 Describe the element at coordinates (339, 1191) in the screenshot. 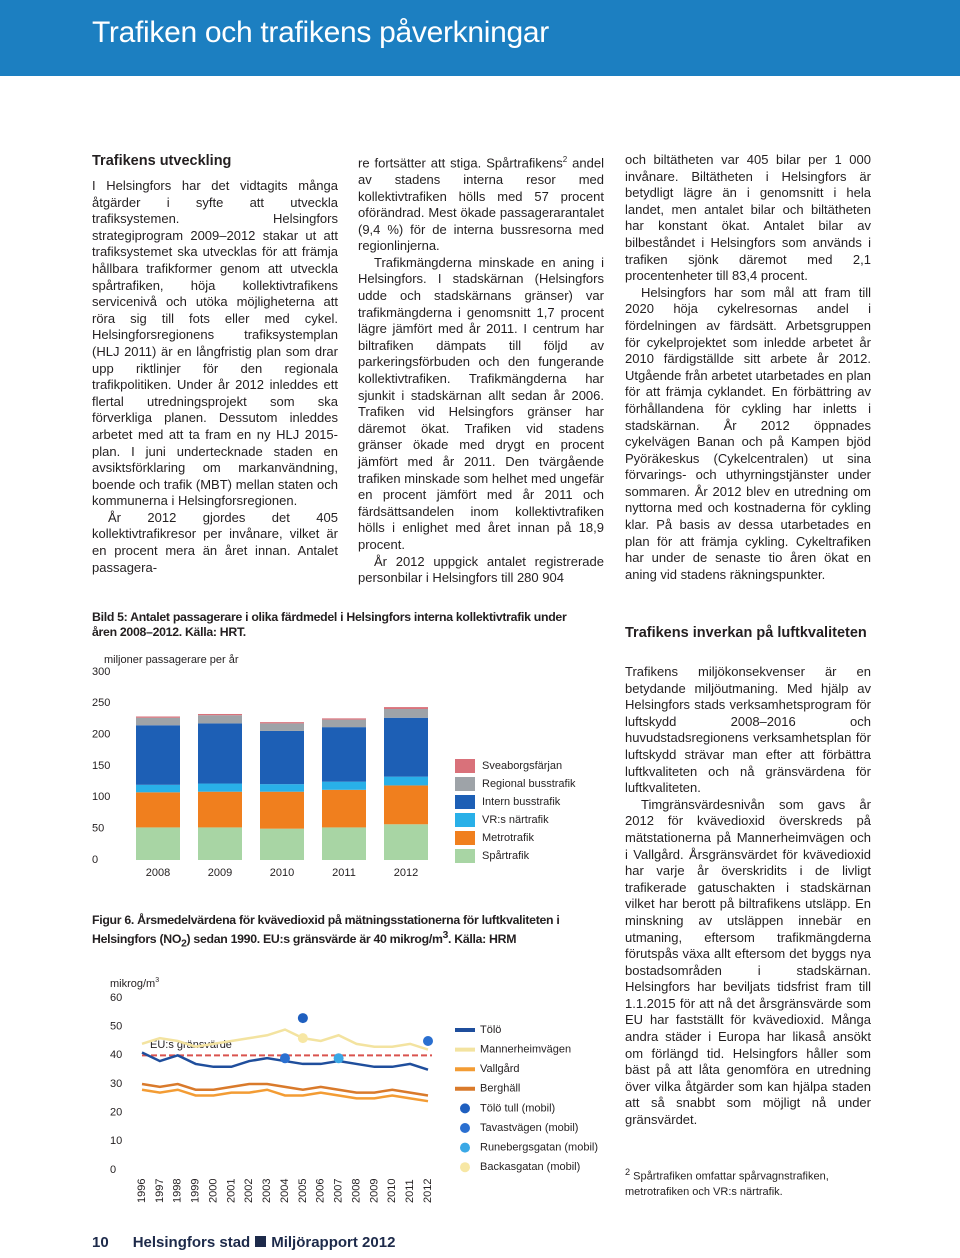

I see `x-tick-label: 2007` at that location.